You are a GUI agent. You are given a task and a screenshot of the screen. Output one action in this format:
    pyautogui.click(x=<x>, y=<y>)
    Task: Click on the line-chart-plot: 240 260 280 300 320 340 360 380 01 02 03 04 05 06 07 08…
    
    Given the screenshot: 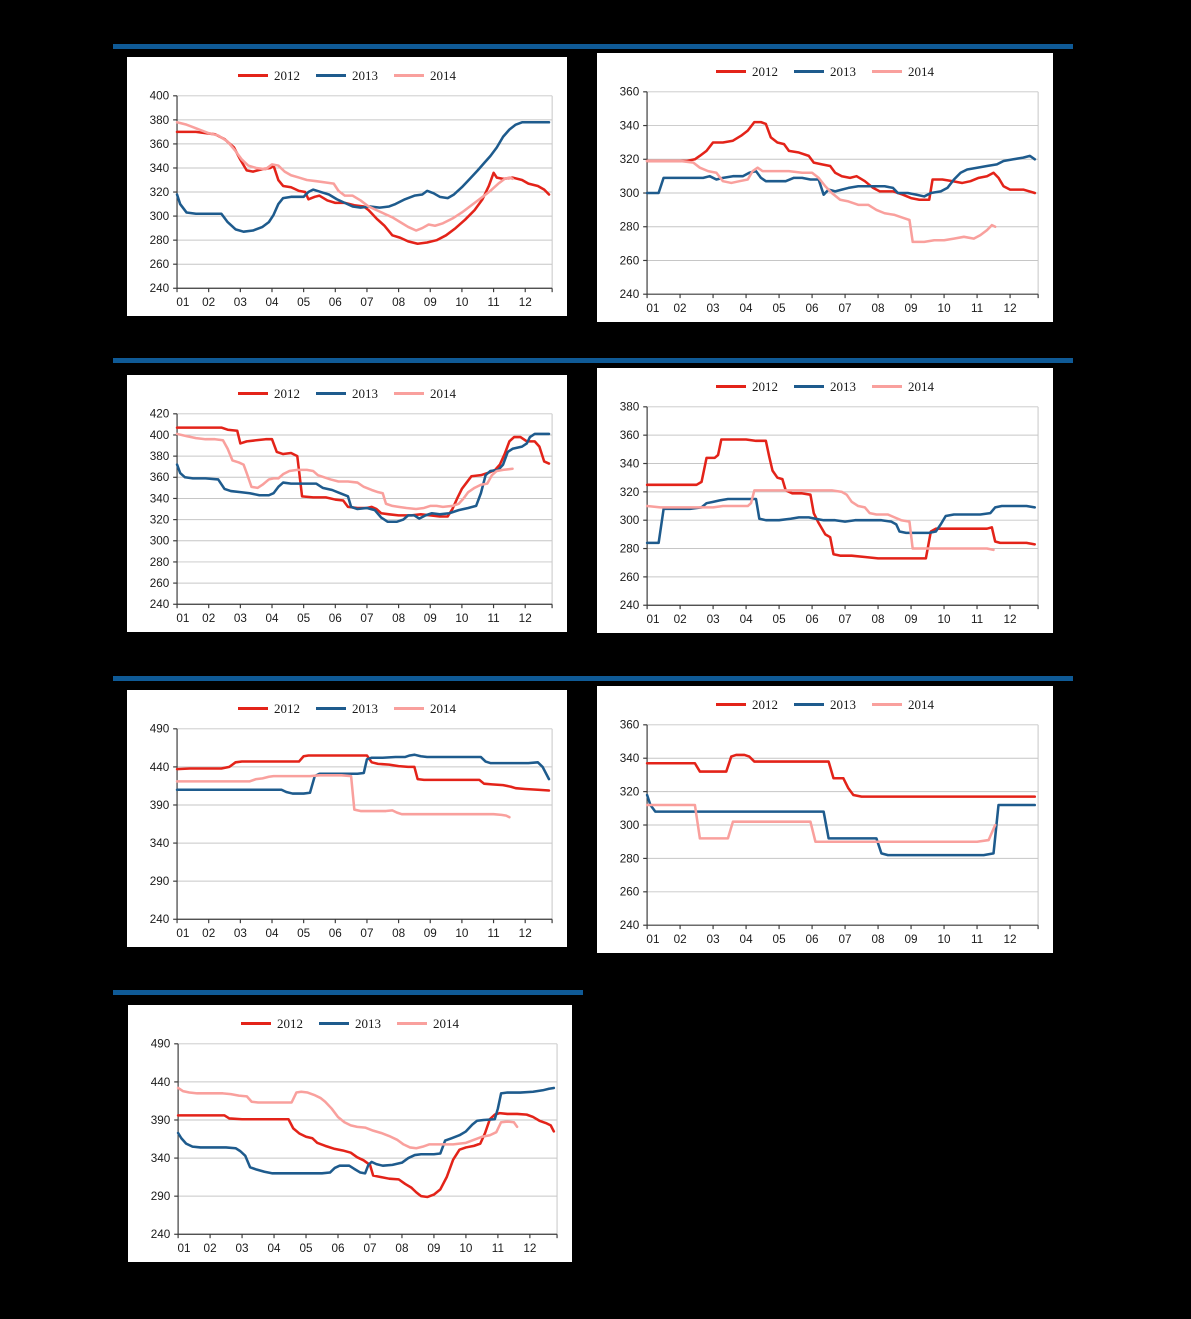 What is the action you would take?
    pyautogui.click(x=829, y=513)
    